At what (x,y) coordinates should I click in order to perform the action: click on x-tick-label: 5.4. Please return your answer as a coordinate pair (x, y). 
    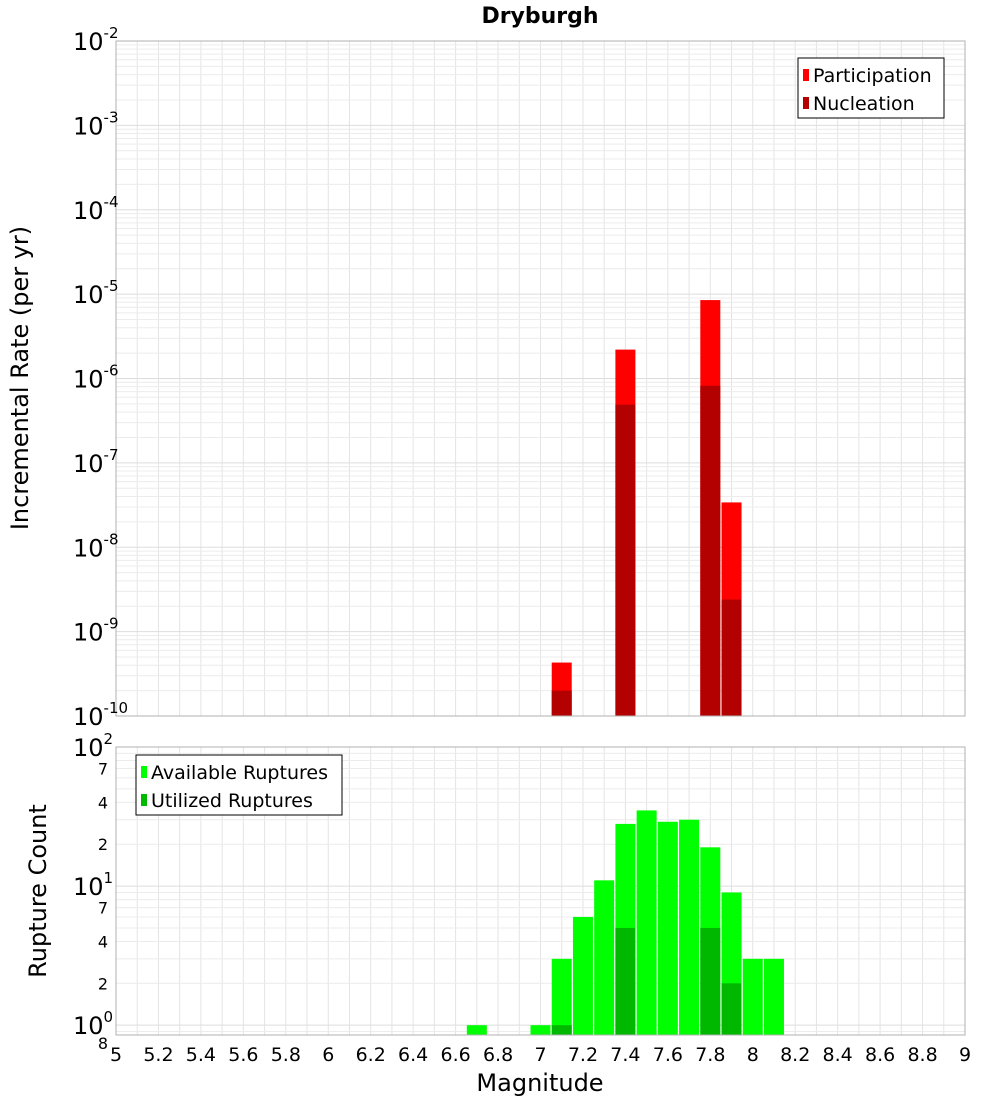
    Looking at the image, I should click on (201, 1055).